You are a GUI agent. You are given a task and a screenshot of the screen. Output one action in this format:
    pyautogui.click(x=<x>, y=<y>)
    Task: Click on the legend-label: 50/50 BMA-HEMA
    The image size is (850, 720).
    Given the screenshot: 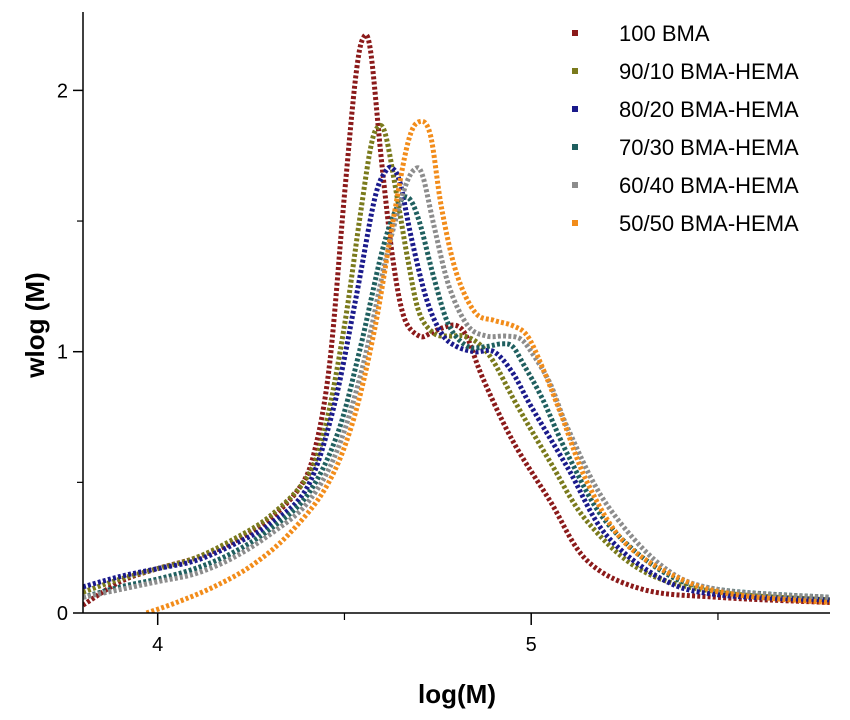 What is the action you would take?
    pyautogui.click(x=709, y=223)
    